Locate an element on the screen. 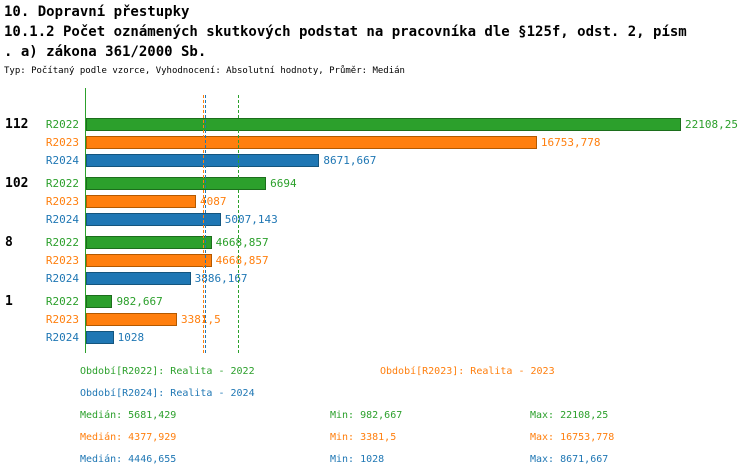 The width and height of the screenshot is (750, 474). value-label: 16753,778 is located at coordinates (570, 142).